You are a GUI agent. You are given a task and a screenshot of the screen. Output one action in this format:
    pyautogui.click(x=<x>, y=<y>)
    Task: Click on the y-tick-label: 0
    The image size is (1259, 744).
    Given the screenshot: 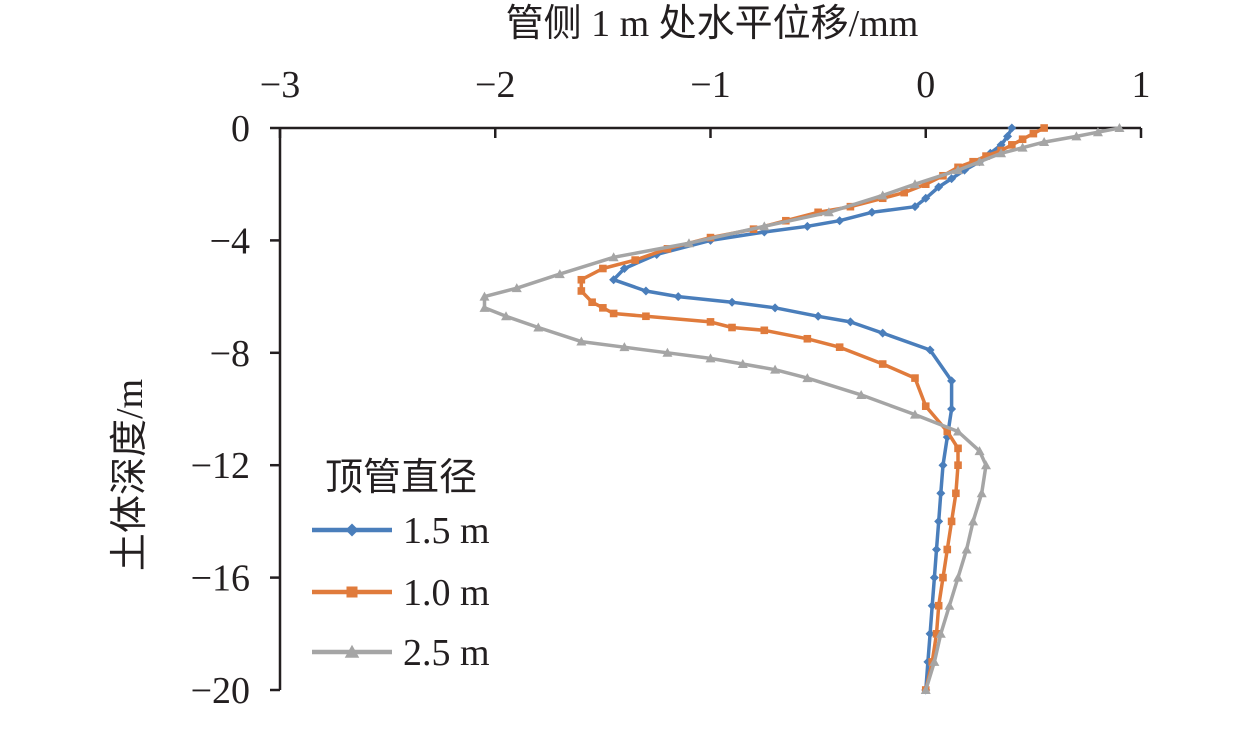 What is the action you would take?
    pyautogui.click(x=240, y=129)
    